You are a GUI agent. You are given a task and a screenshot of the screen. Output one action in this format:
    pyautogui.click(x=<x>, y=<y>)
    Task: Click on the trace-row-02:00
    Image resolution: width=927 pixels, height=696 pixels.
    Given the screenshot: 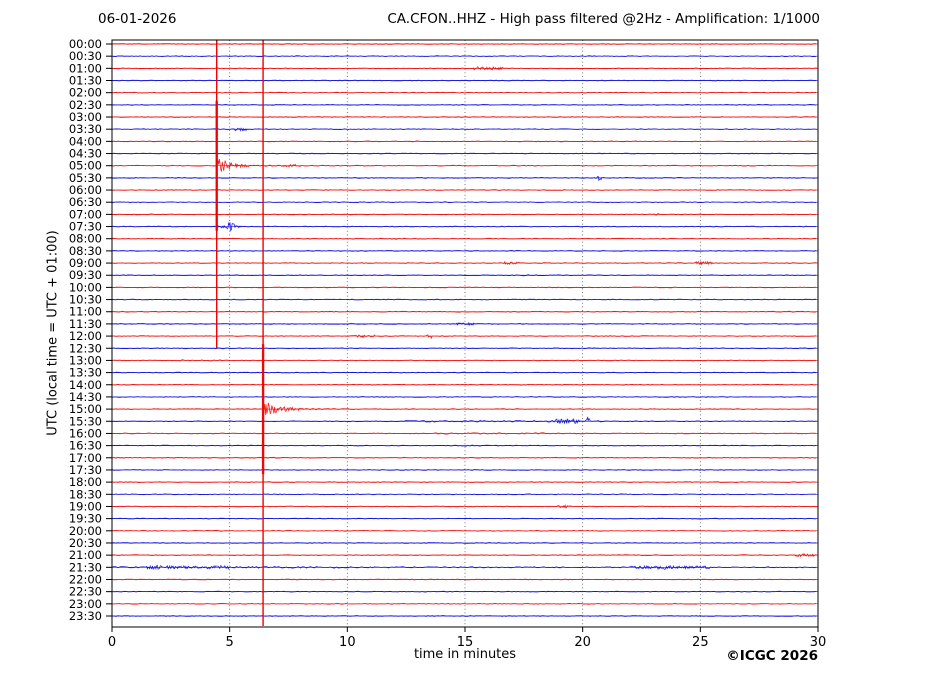 What is the action you would take?
    pyautogui.click(x=464, y=92)
    